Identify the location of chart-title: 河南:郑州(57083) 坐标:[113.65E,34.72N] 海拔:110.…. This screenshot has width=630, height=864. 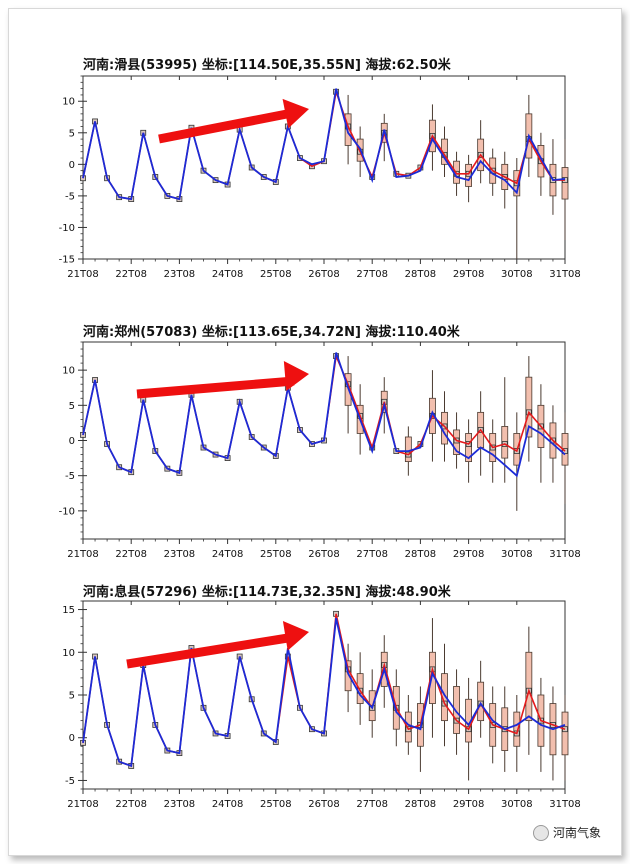
(271, 332).